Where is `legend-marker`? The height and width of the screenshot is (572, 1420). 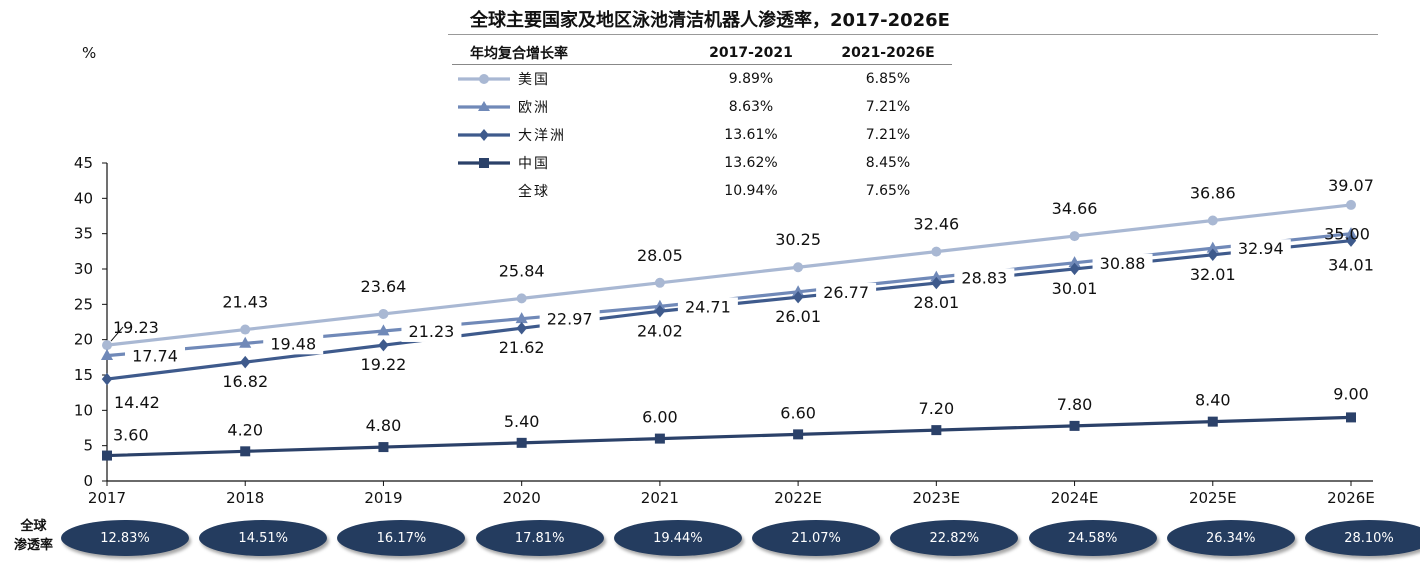
legend-marker is located at coordinates (482, 163).